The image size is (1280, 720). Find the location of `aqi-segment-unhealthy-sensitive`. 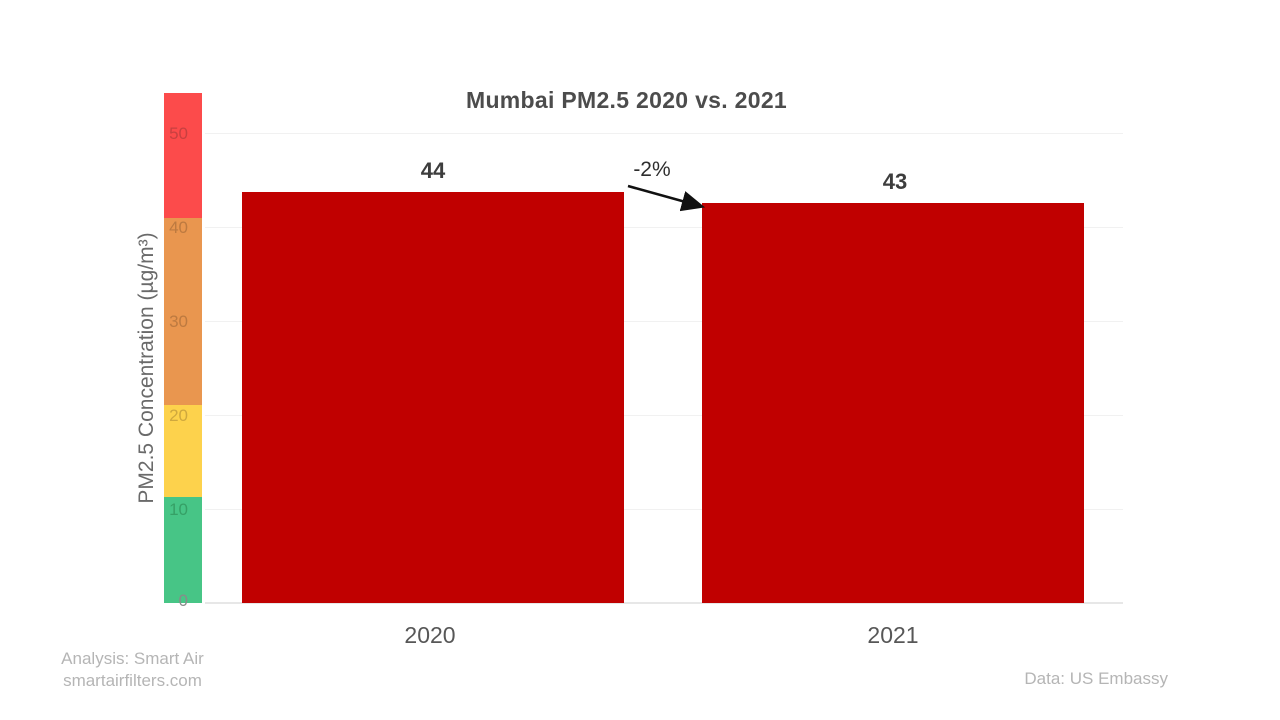

aqi-segment-unhealthy-sensitive is located at coordinates (183, 311).